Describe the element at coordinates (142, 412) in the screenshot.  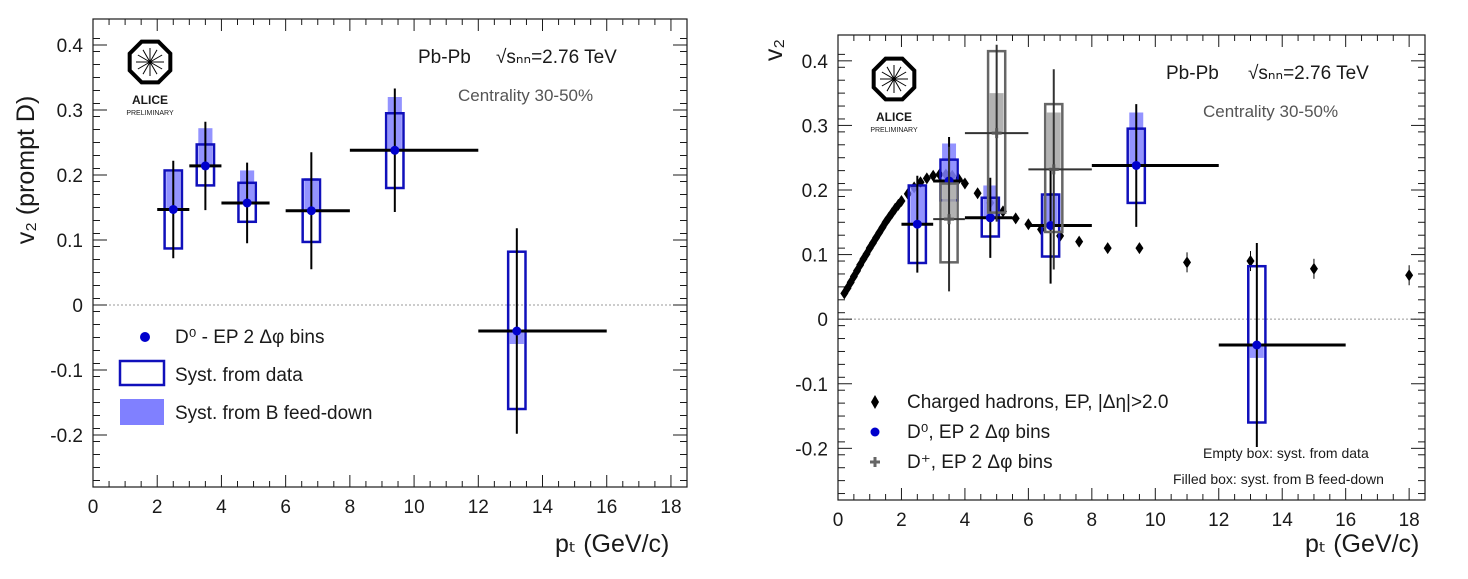
I see `legend-marker-feeddown` at that location.